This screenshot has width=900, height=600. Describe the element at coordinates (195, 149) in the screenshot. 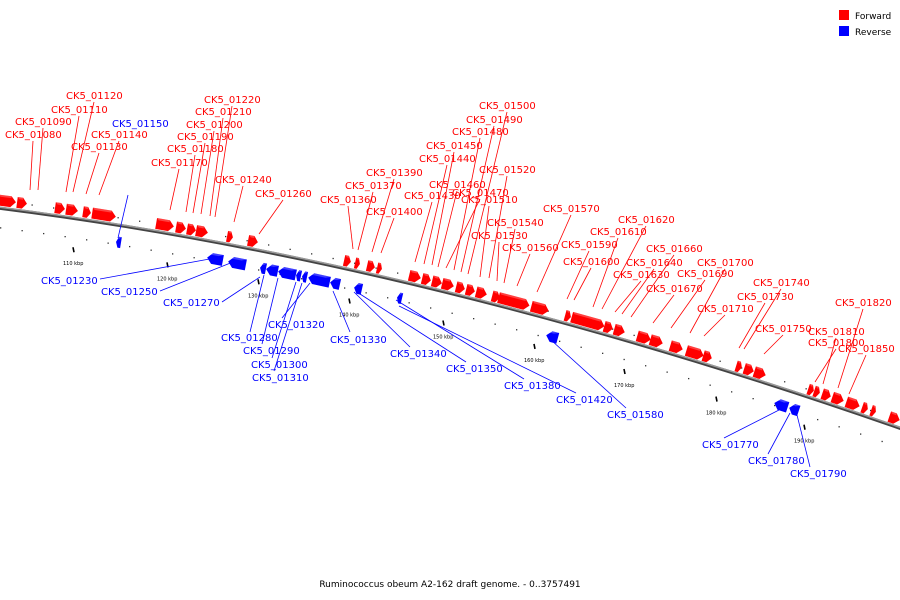

I see `forward-gene-label: CK5_01180` at that location.